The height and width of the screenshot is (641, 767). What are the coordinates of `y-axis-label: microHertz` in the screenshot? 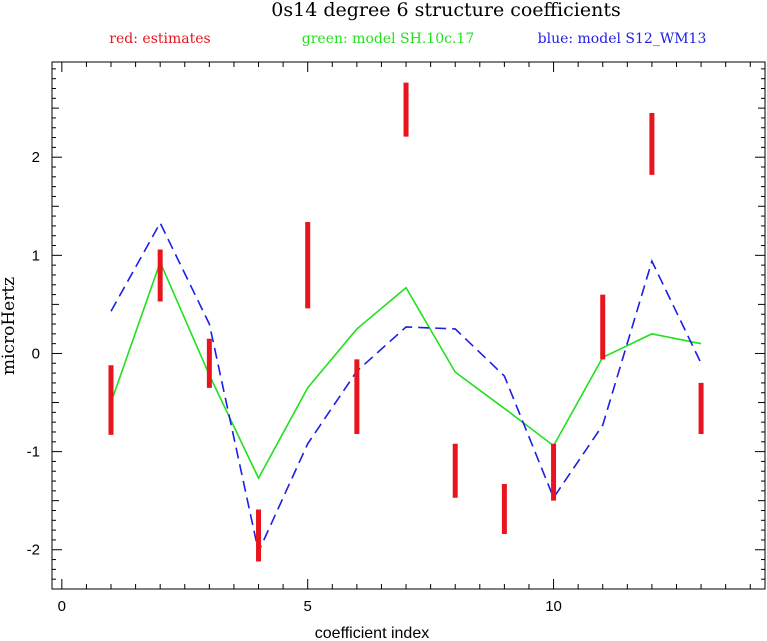 It's located at (9, 326).